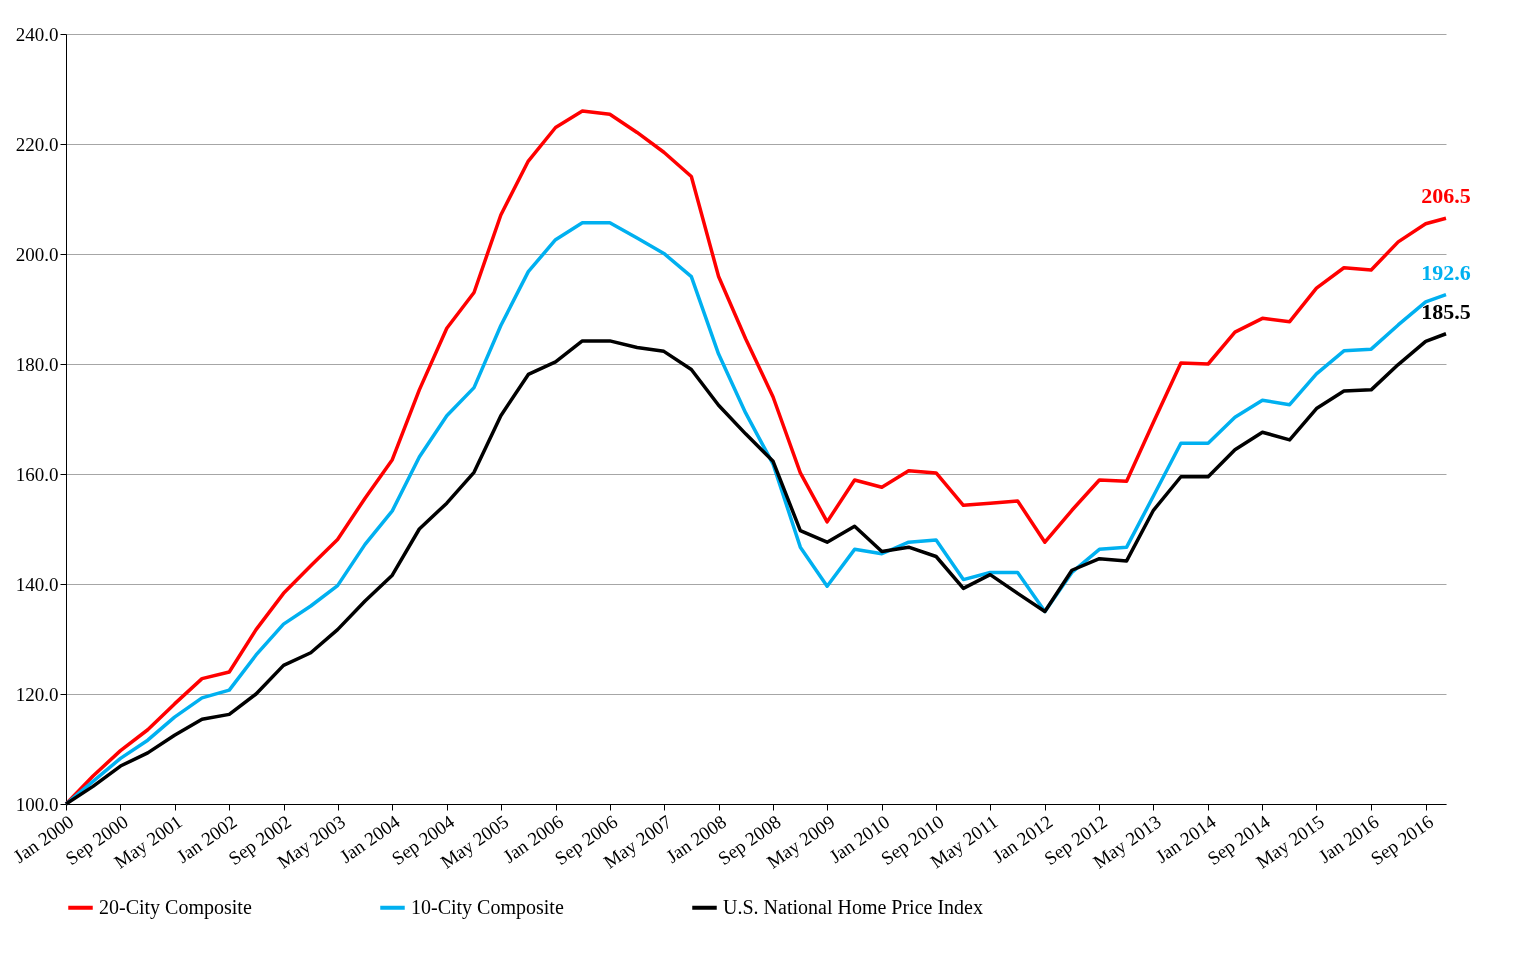 The image size is (1536, 977). Describe the element at coordinates (487, 907) in the screenshot. I see `legend-label: 10-City Composite` at that location.